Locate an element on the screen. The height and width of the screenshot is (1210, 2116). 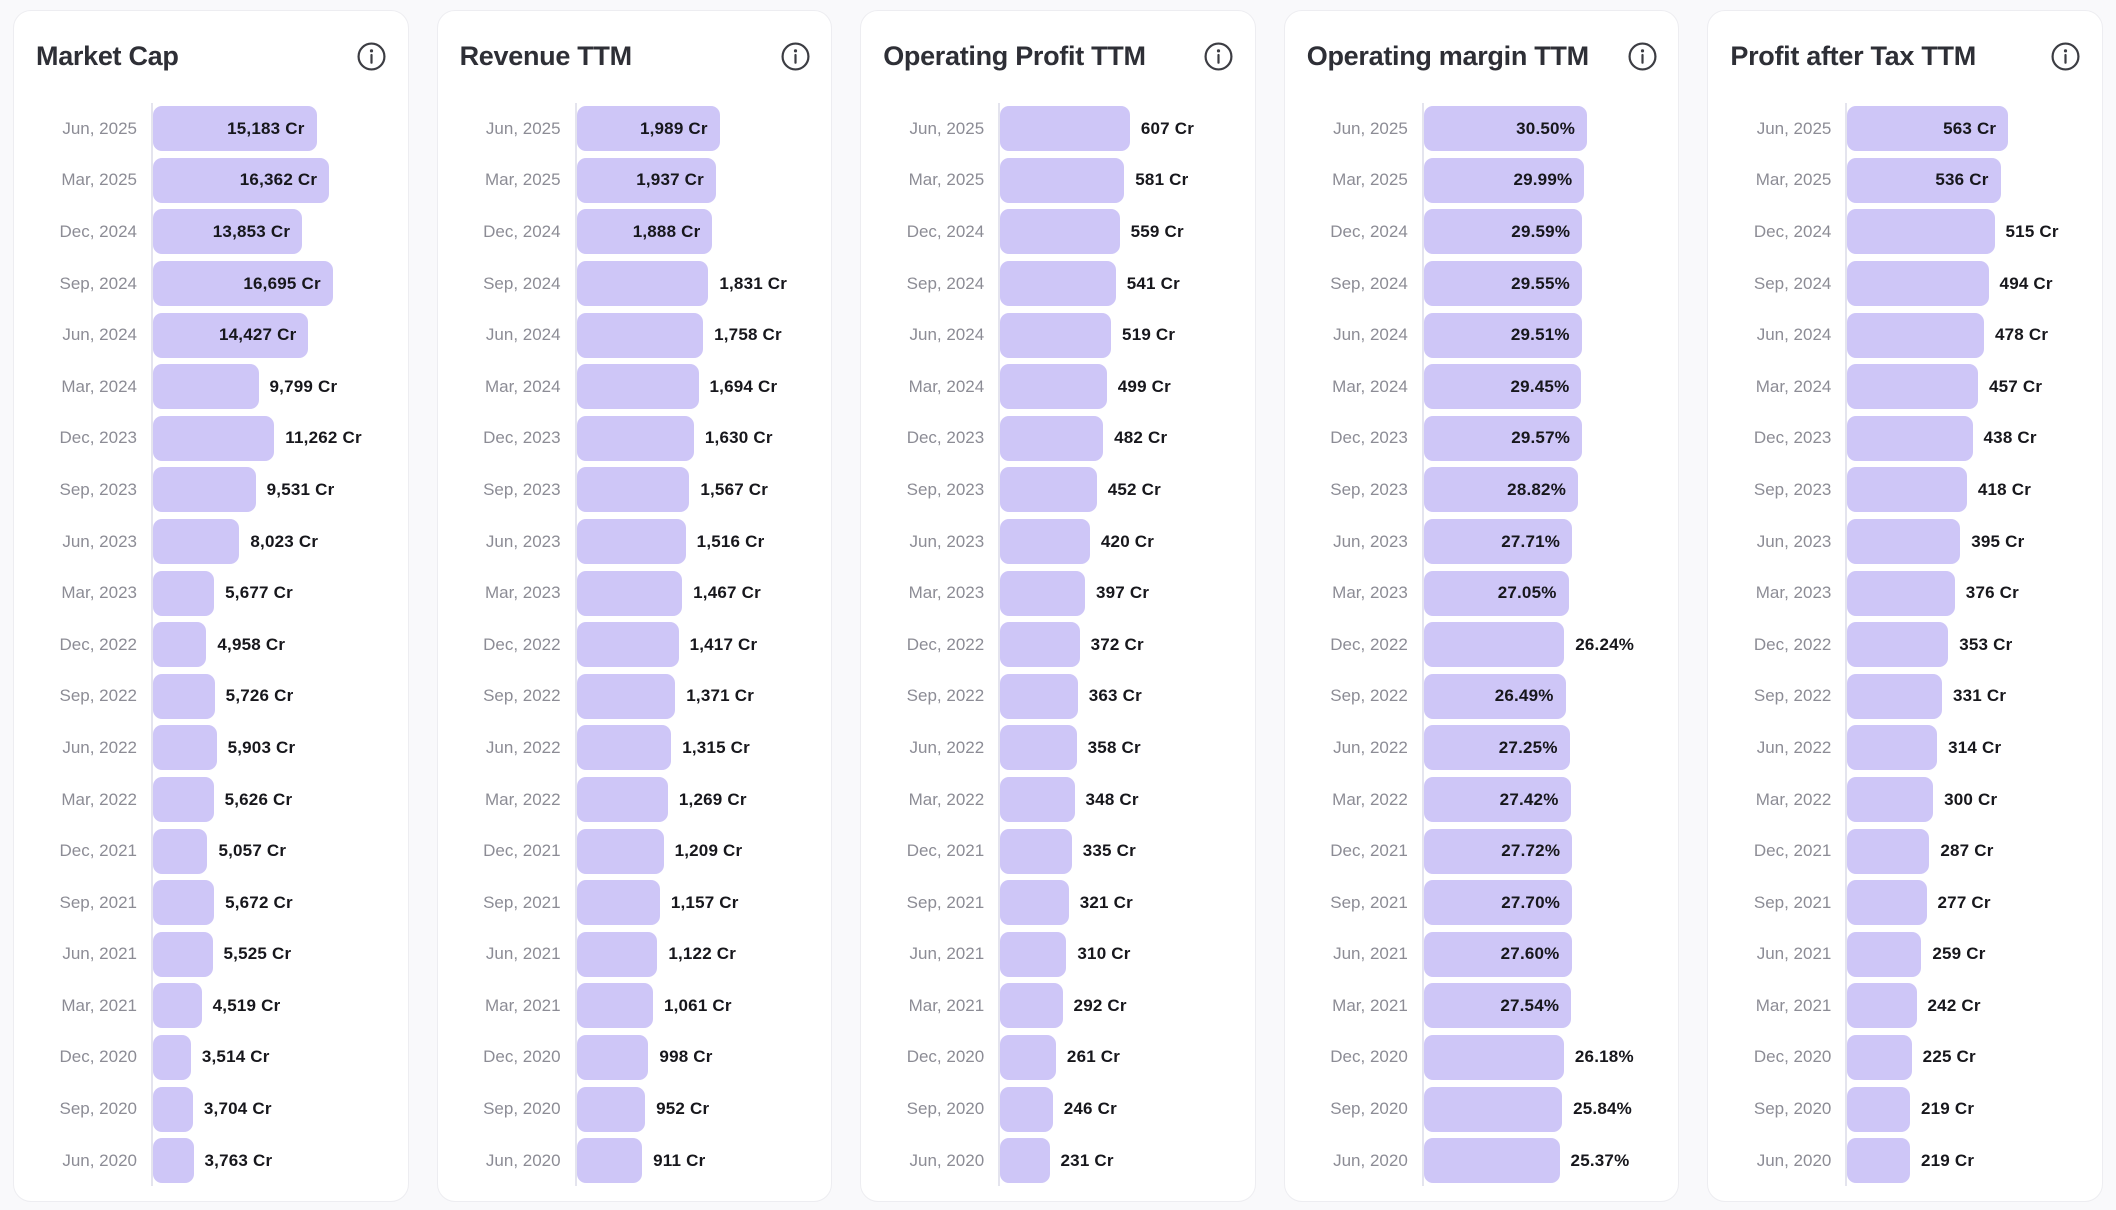
bar: 331 Cr is located at coordinates (1926, 696).